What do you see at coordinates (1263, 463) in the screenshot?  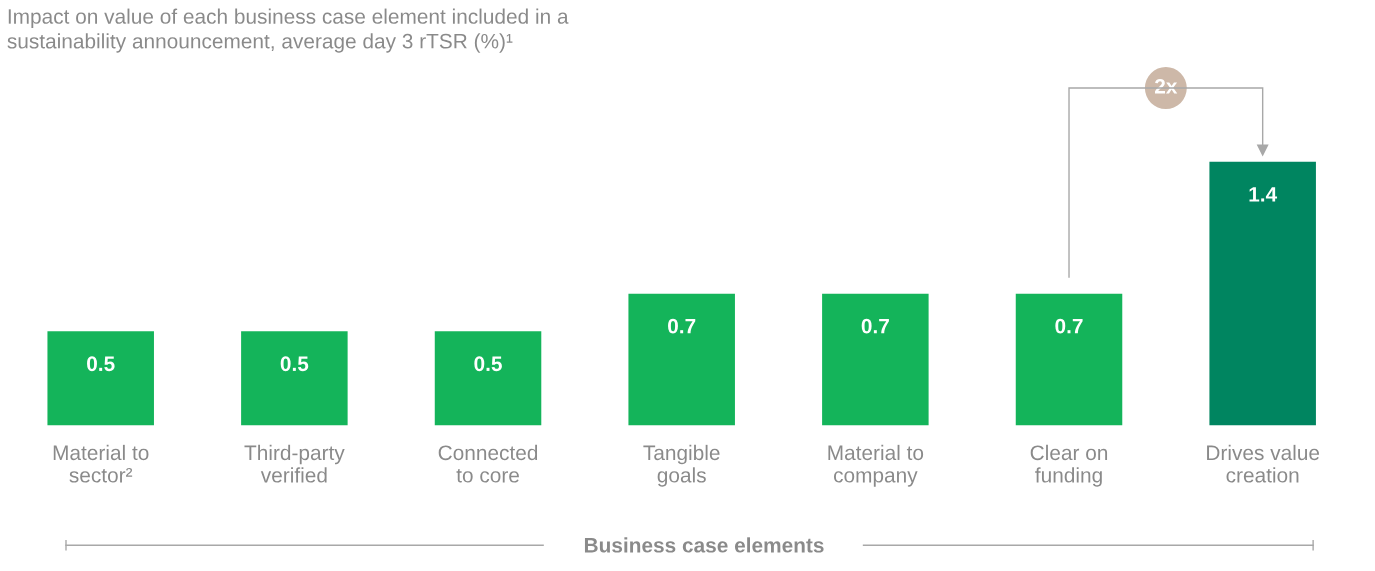 I see `x-tick-label: Drives value creation` at bounding box center [1263, 463].